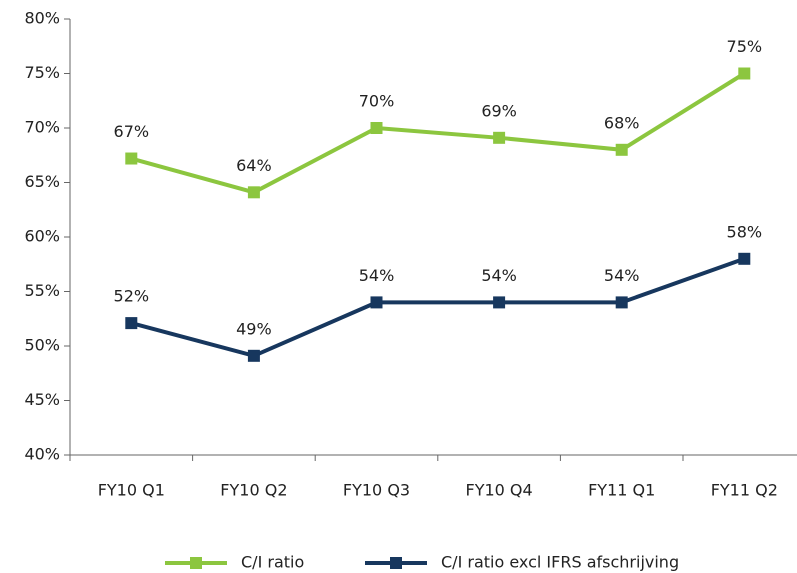 Image resolution: width=797 pixels, height=573 pixels. Describe the element at coordinates (437, 307) in the screenshot. I see `series-line` at that location.